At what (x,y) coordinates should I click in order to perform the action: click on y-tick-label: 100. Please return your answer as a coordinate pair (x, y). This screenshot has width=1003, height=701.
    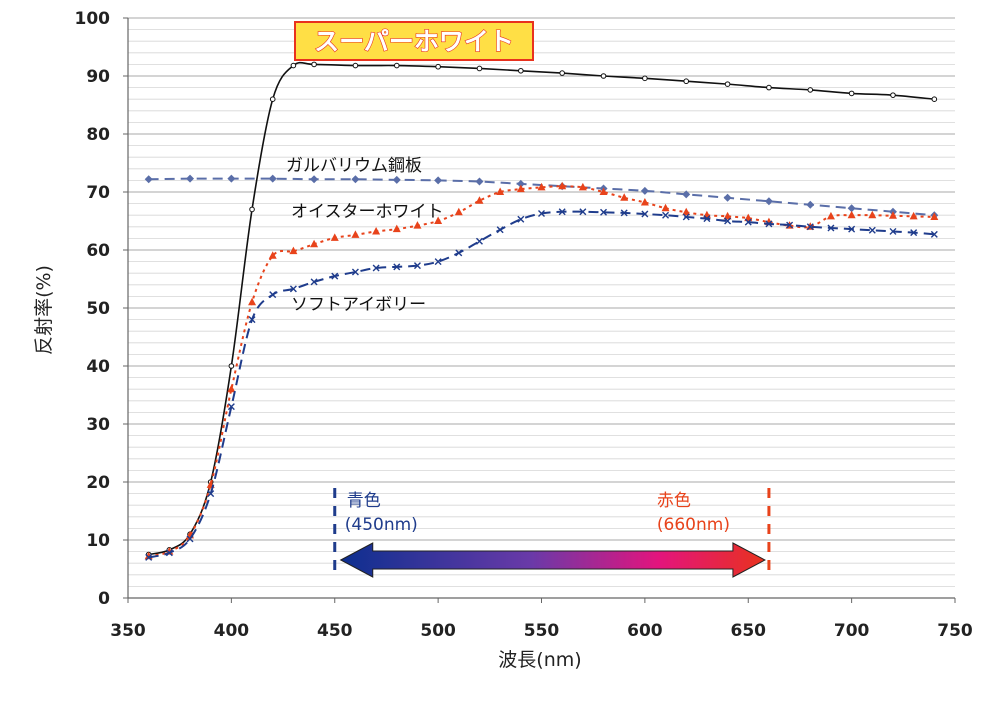
    Looking at the image, I should click on (93, 19).